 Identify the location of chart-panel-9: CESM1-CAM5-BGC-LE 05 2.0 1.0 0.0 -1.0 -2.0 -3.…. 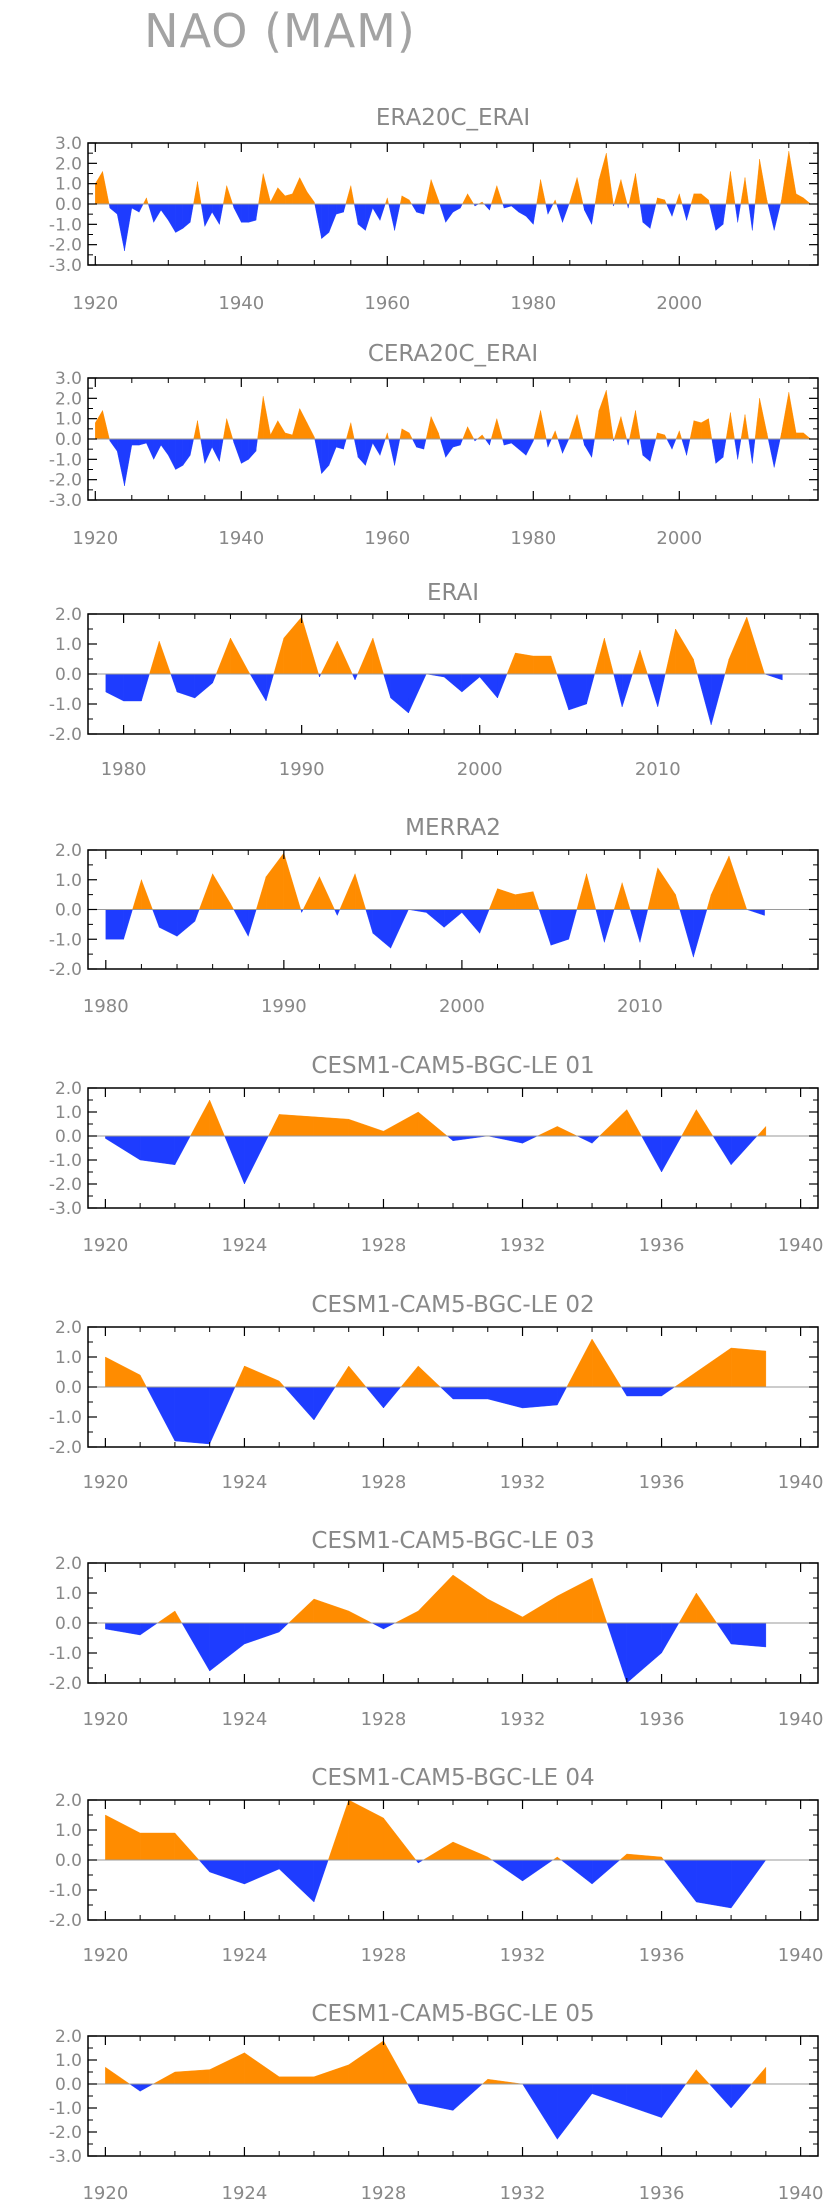
(436, 2102).